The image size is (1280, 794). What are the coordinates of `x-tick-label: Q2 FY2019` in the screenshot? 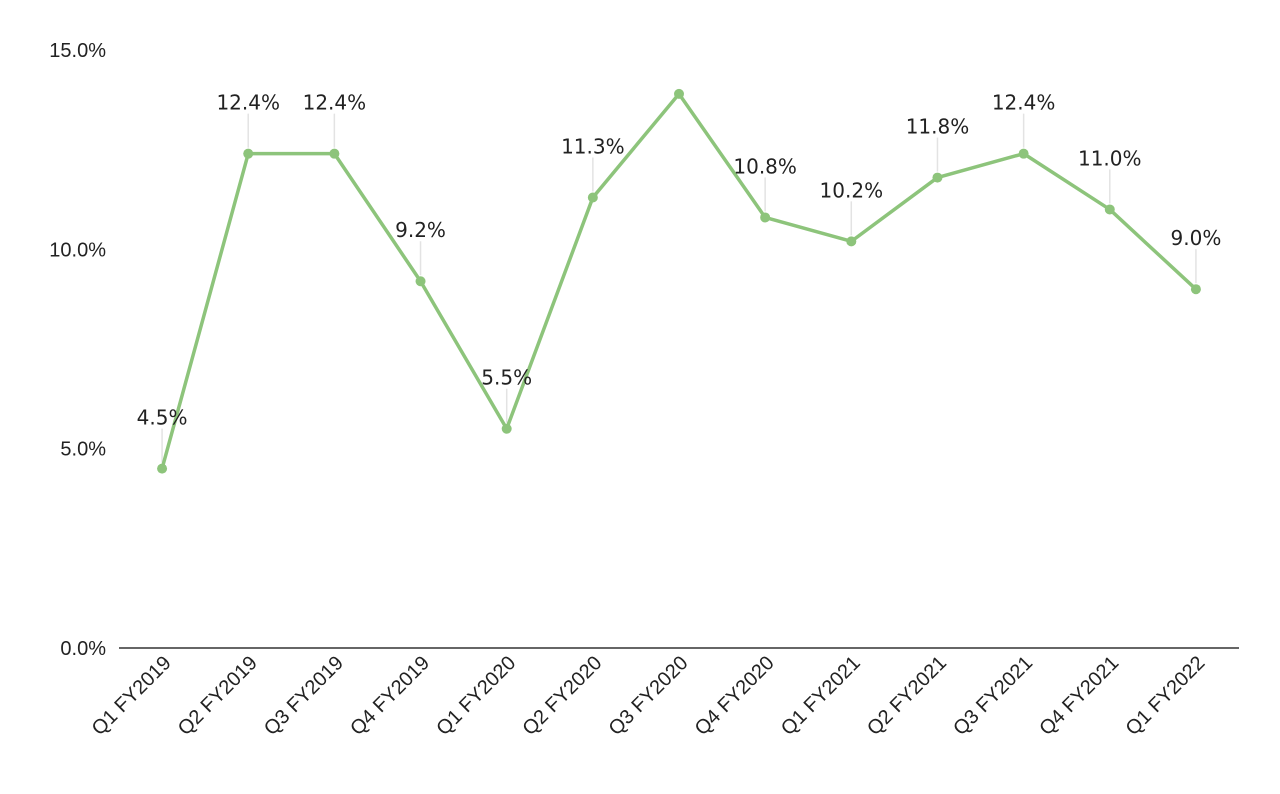 It's located at (218, 696).